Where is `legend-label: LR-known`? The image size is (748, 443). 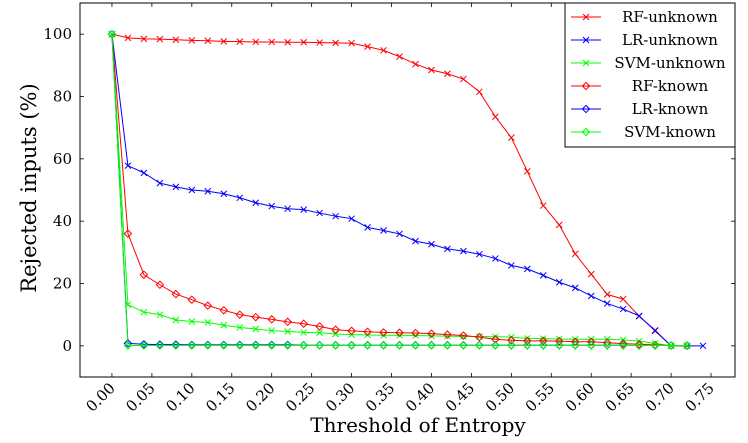 legend-label: LR-known is located at coordinates (670, 109).